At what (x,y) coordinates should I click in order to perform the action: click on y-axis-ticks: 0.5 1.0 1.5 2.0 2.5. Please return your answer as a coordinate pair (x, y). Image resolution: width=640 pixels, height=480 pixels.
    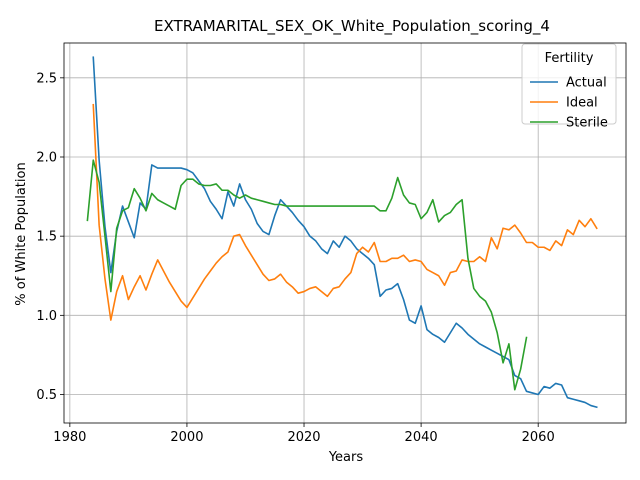
    Looking at the image, I should click on (50, 237).